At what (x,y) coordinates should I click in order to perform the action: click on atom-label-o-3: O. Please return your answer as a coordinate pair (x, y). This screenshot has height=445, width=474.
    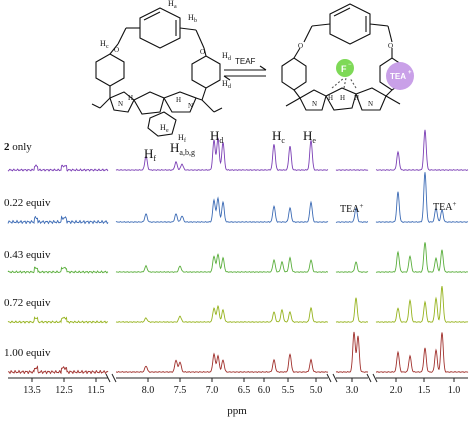
    Looking at the image, I should click on (300, 46).